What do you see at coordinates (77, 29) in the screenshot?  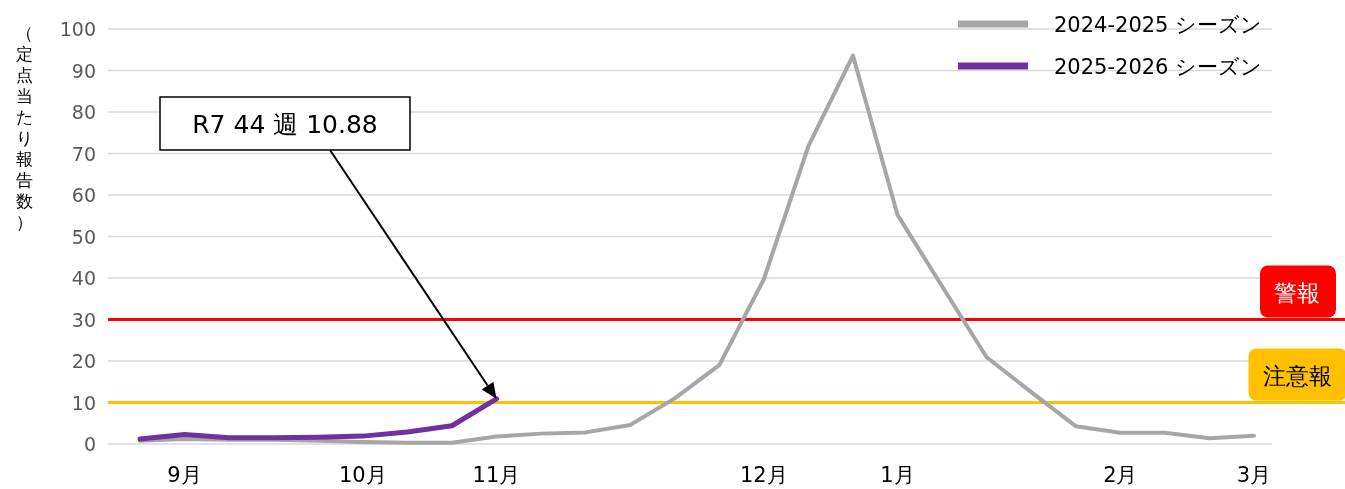 I see `y-tick-label: 100` at bounding box center [77, 29].